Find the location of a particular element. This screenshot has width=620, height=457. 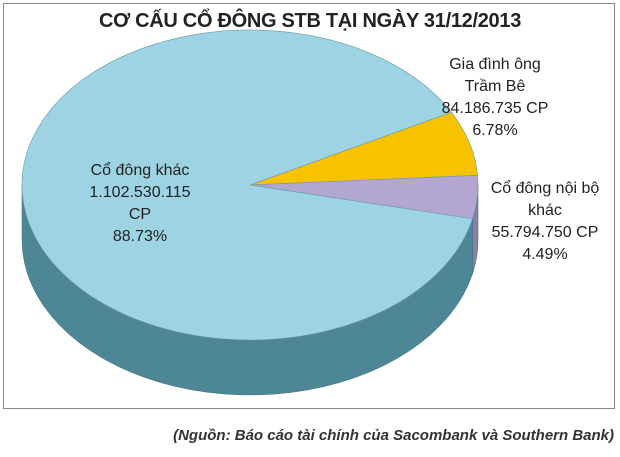

value-label: 88.73% is located at coordinates (140, 236).